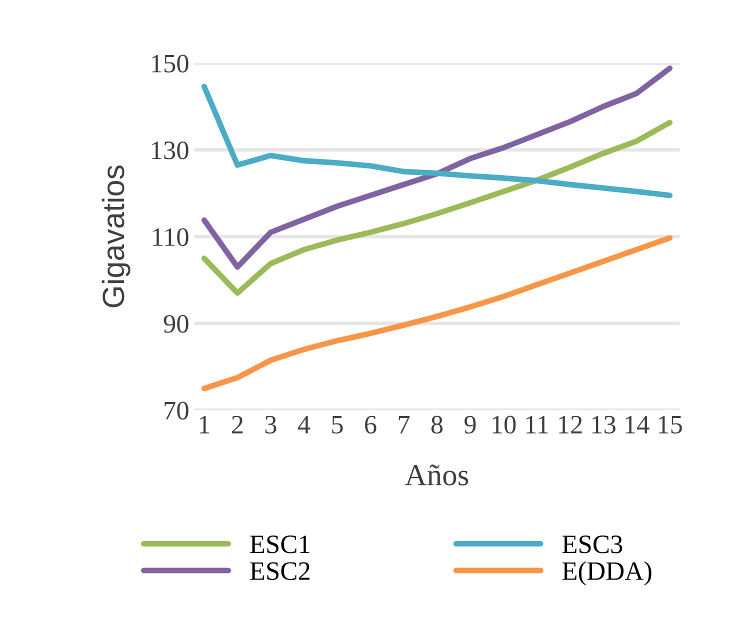 This screenshot has width=747, height=631. What do you see at coordinates (205, 425) in the screenshot?
I see `x-tick-label: 1` at bounding box center [205, 425].